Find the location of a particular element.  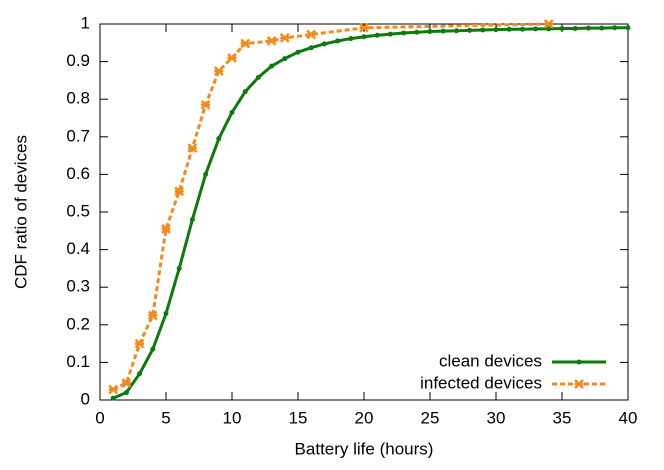

x-tick-label: 35 is located at coordinates (562, 417).